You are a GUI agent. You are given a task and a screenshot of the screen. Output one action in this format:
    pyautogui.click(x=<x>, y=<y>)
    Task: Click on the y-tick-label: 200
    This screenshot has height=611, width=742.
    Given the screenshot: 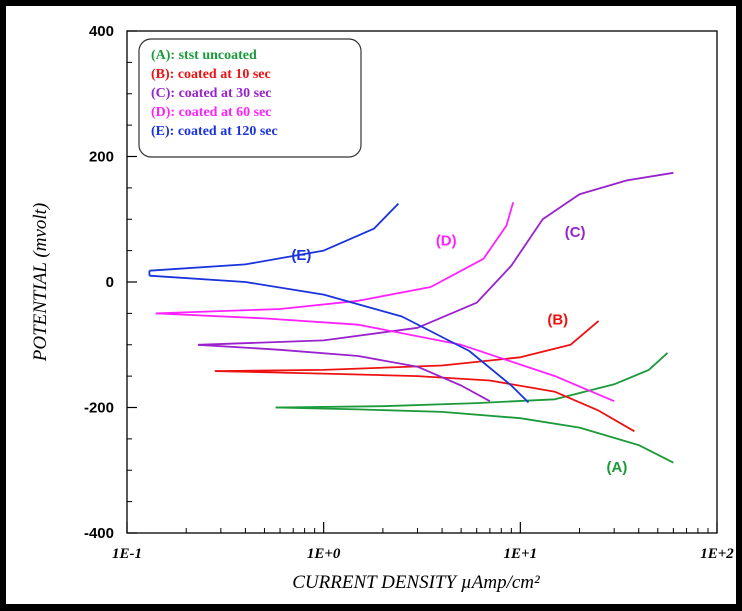 What is the action you would take?
    pyautogui.click(x=101, y=157)
    